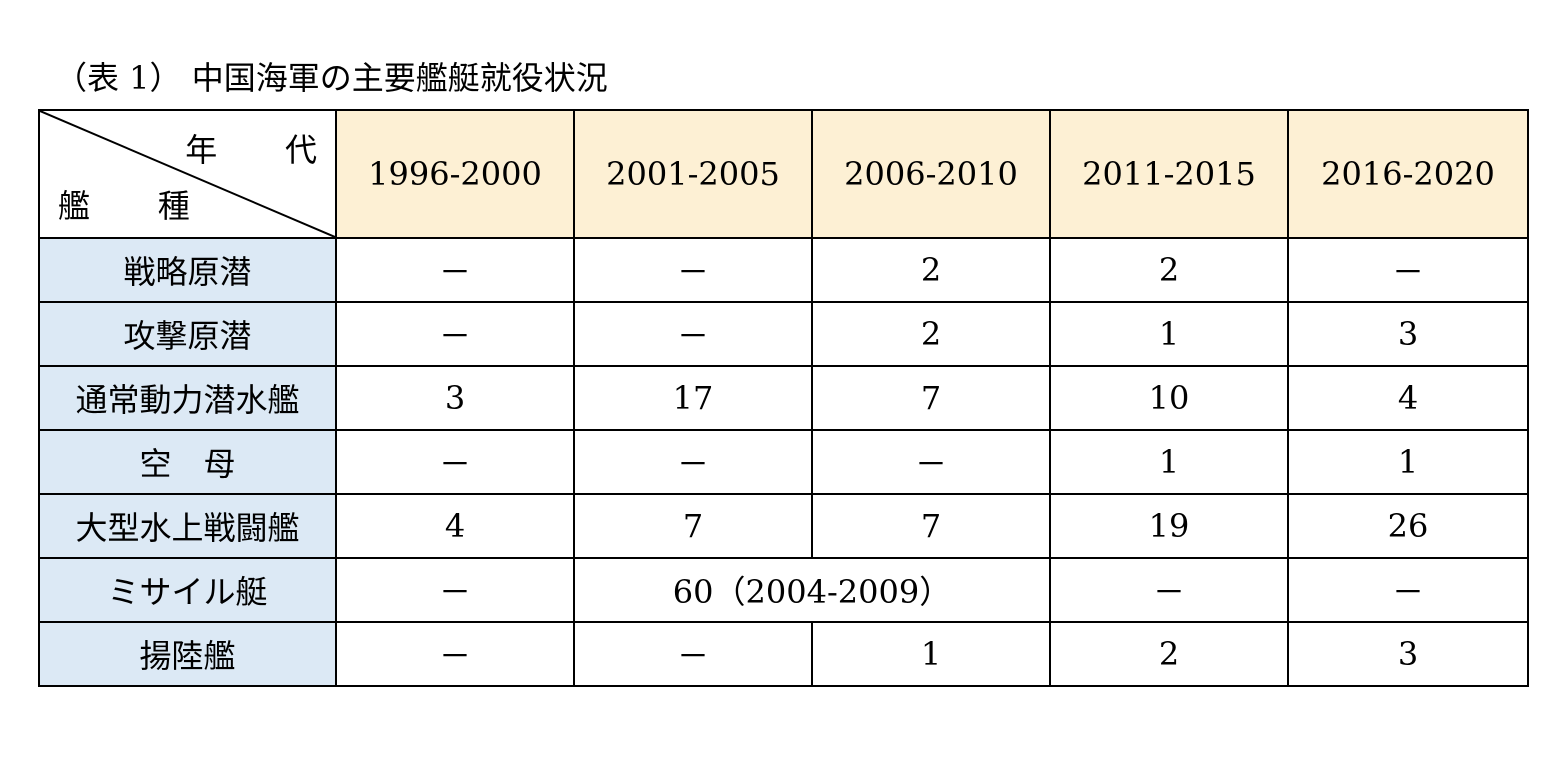 This screenshot has height=781, width=1563. I want to click on row-label: 揚陸艦, so click(187, 654).